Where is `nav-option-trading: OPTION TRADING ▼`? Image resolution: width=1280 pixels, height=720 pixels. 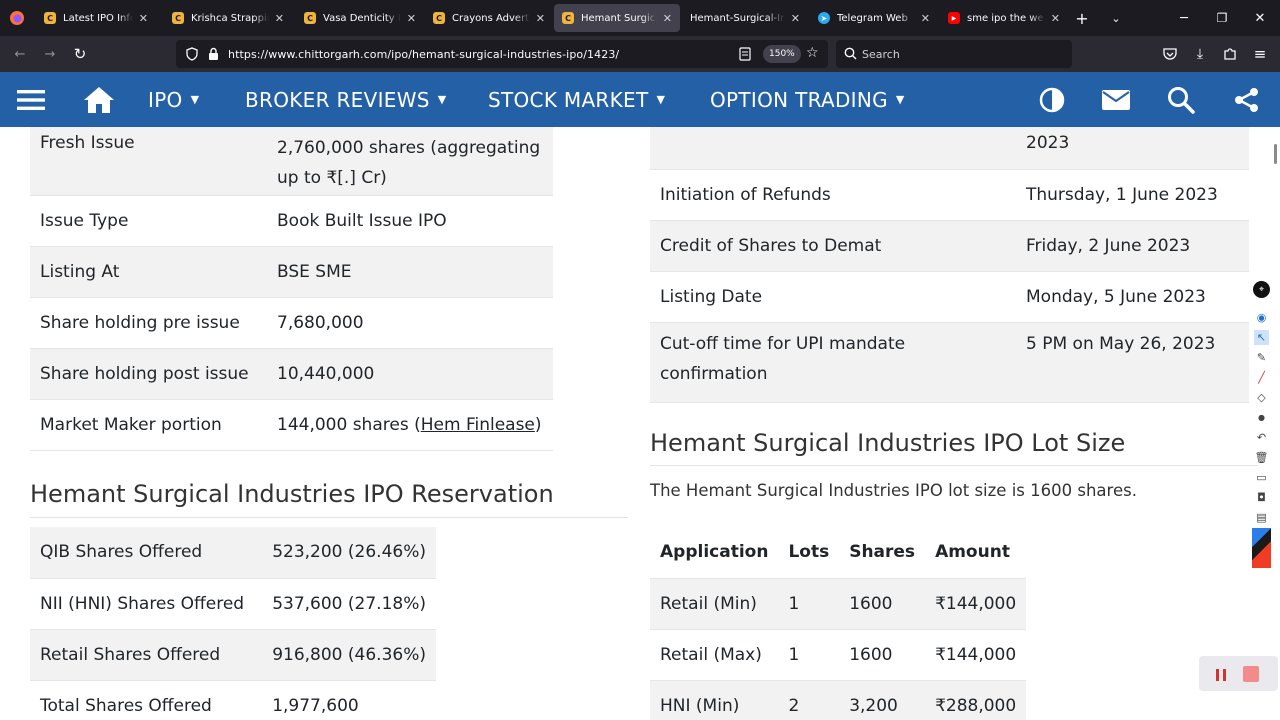
nav-option-trading: OPTION TRADING ▼ is located at coordinates (807, 99).